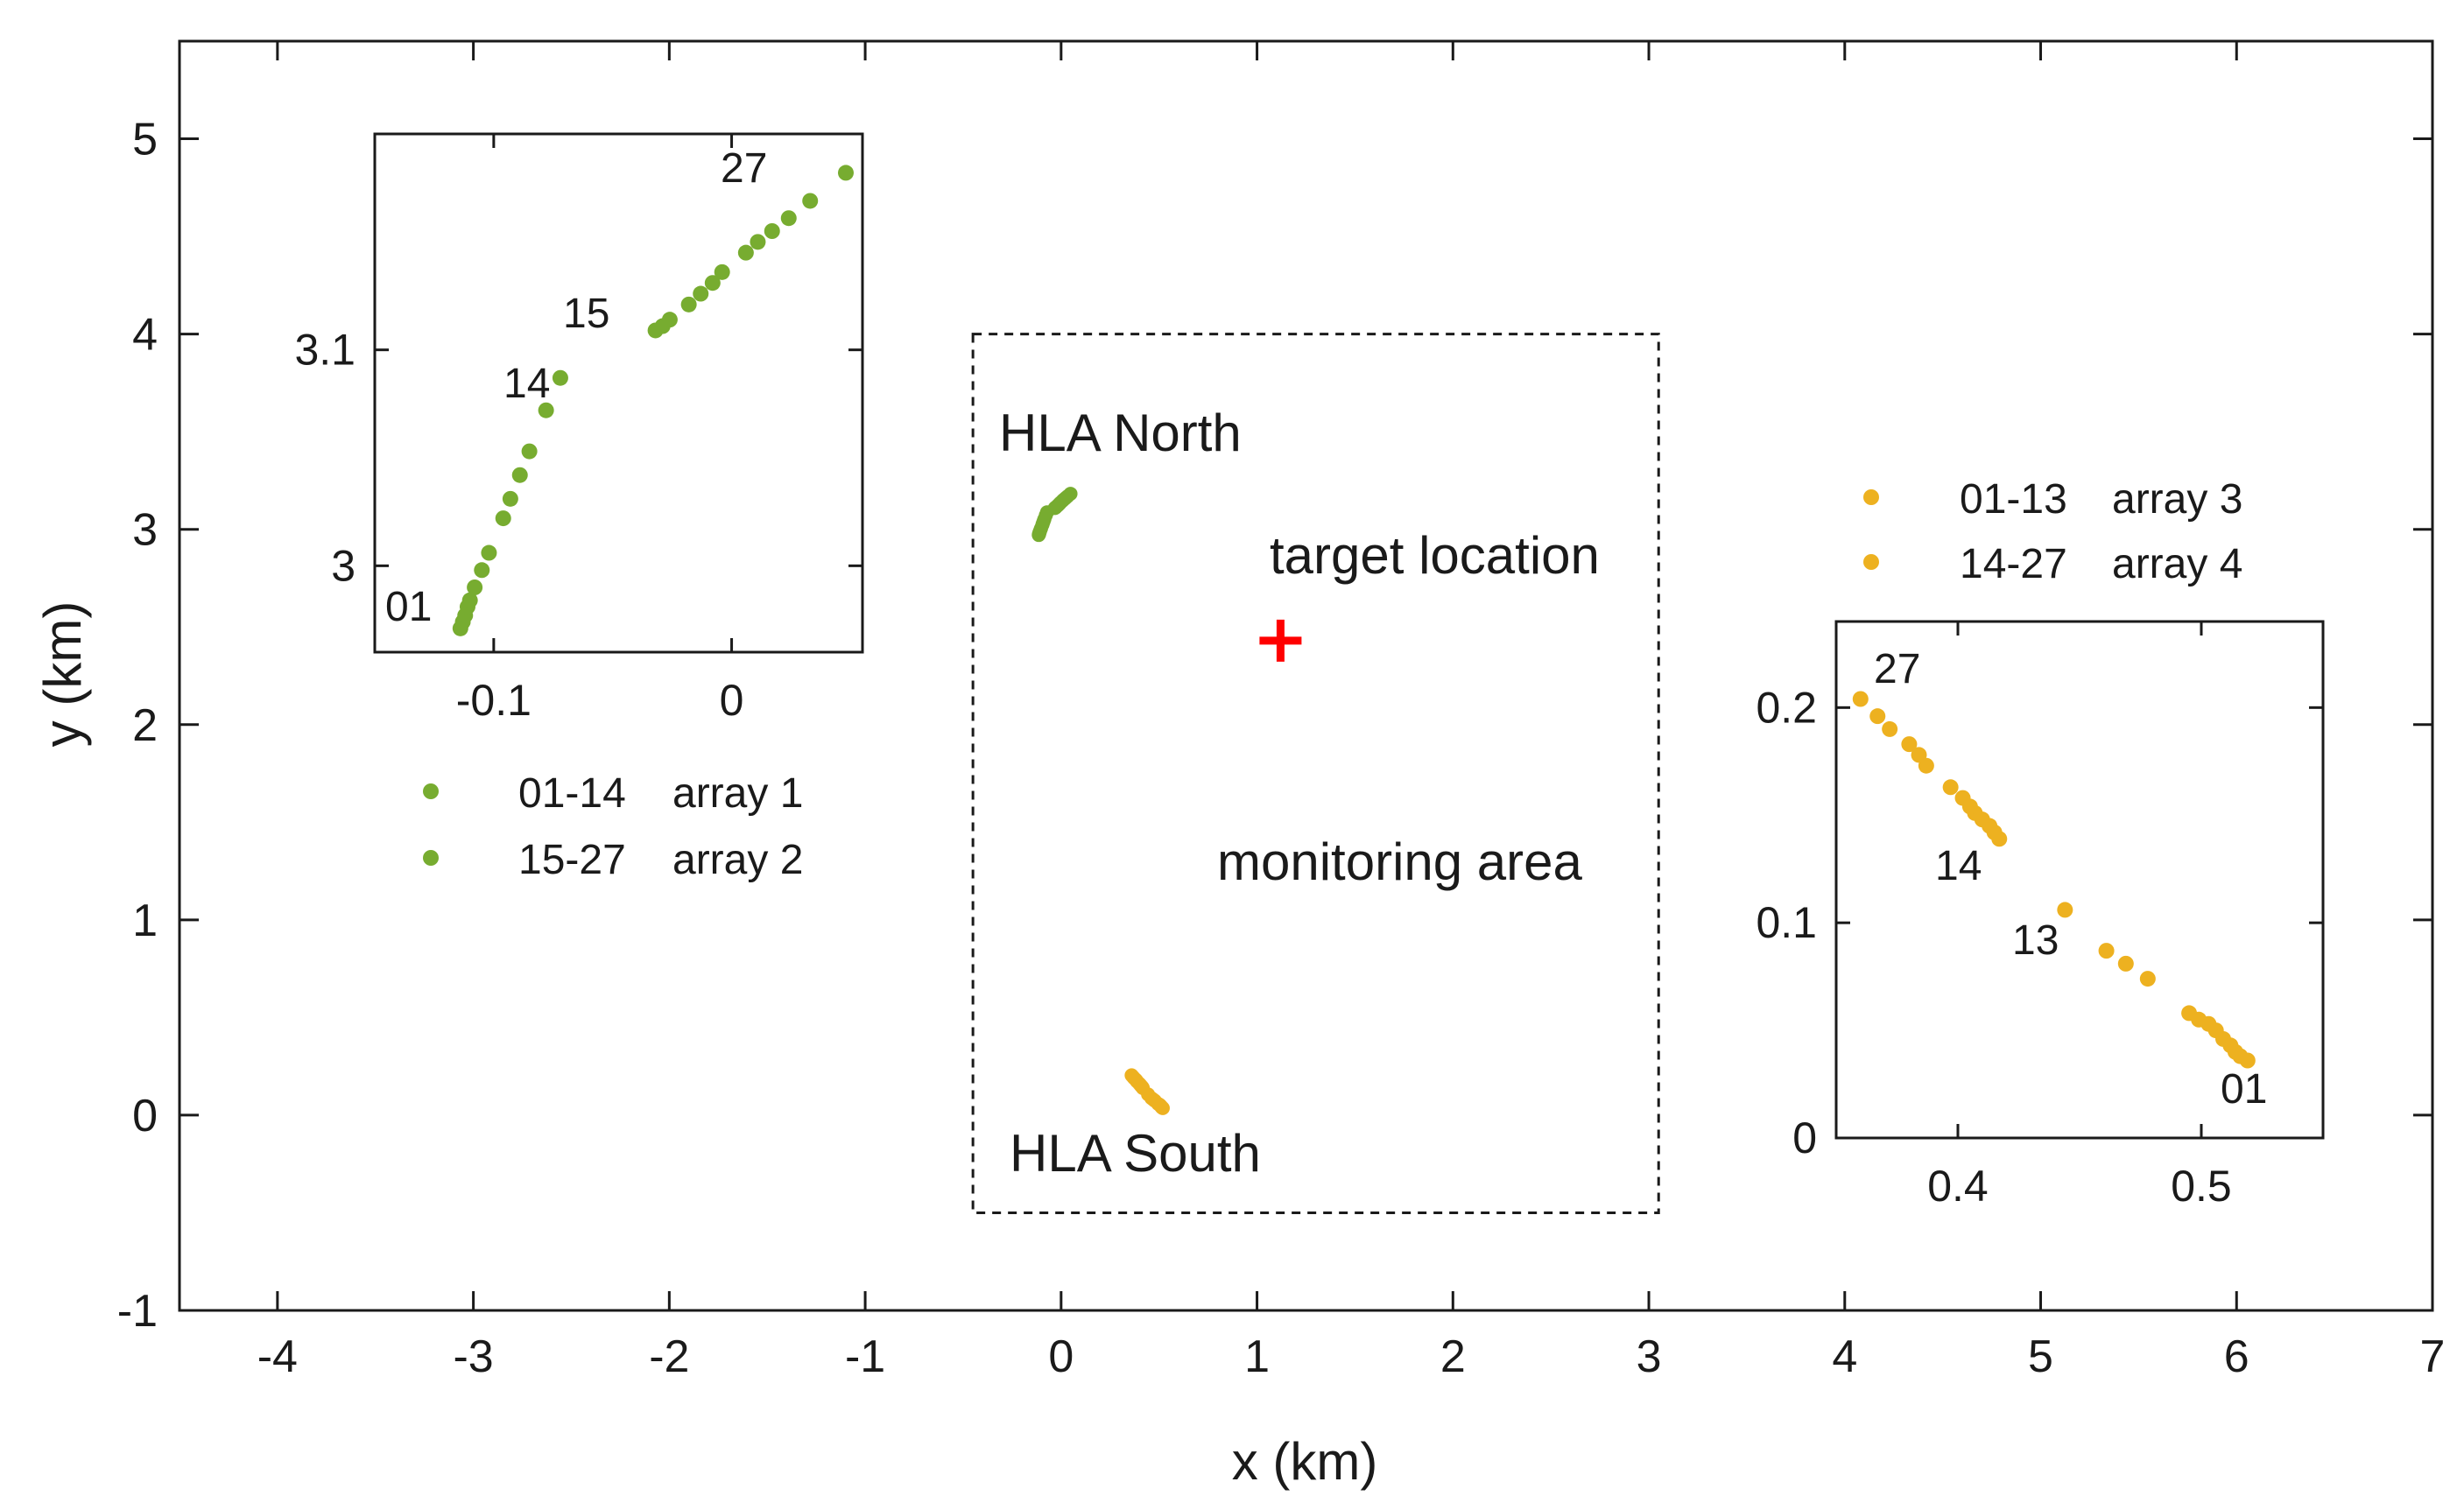  I want to click on legend-array-3-range: 01-13, so click(2014, 499).